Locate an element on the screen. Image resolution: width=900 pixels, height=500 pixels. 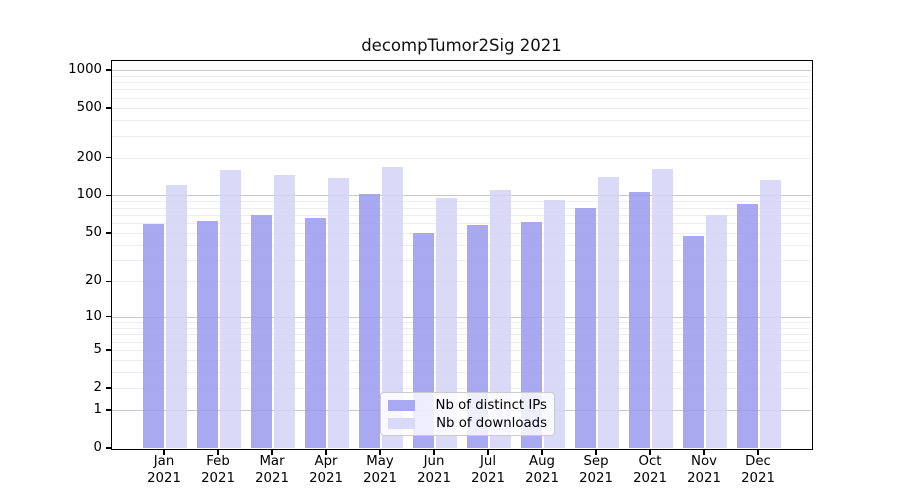
chart-title: decompTumor2Sig 2021 is located at coordinates (461, 45).